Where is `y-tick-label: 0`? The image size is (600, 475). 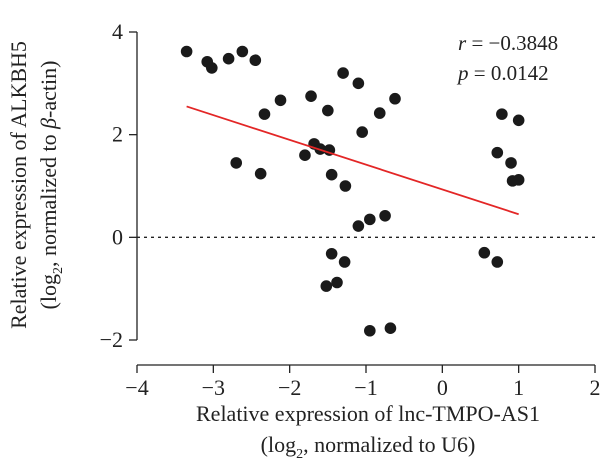
y-tick-label: 0 is located at coordinates (117, 236).